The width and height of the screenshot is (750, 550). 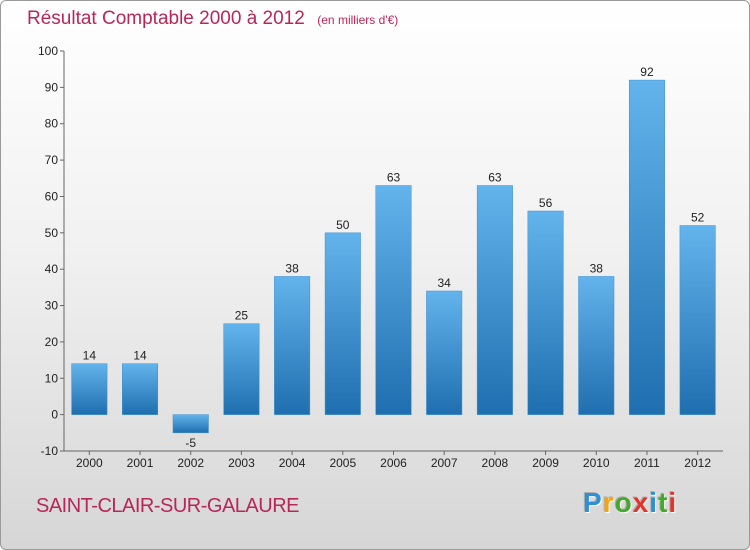 What do you see at coordinates (663, 502) in the screenshot?
I see `logo-letter: t` at bounding box center [663, 502].